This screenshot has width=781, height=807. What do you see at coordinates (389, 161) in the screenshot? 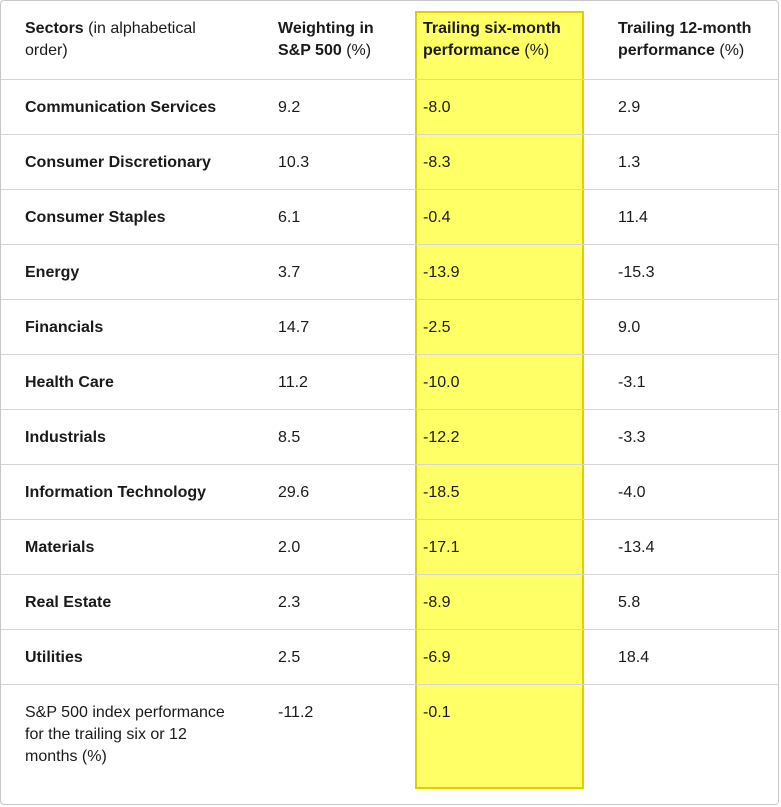
I see `table-row: Consumer Discretionary 10.3 -8.3 1.3` at bounding box center [389, 161].